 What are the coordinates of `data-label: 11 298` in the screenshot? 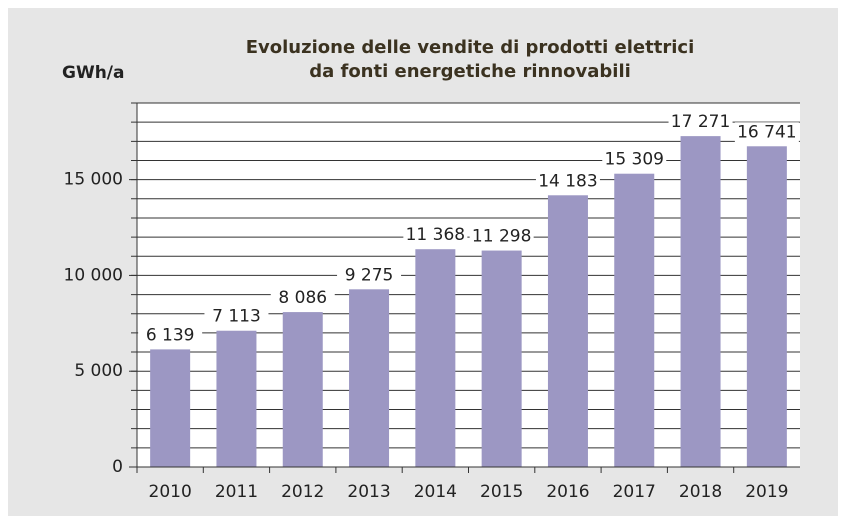 It's located at (501, 237).